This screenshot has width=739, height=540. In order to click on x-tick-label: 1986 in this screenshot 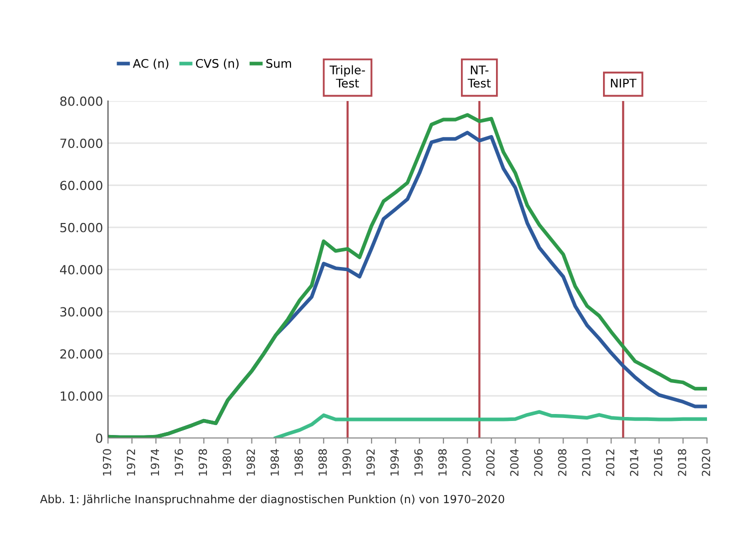, I will do `click(298, 462)`.